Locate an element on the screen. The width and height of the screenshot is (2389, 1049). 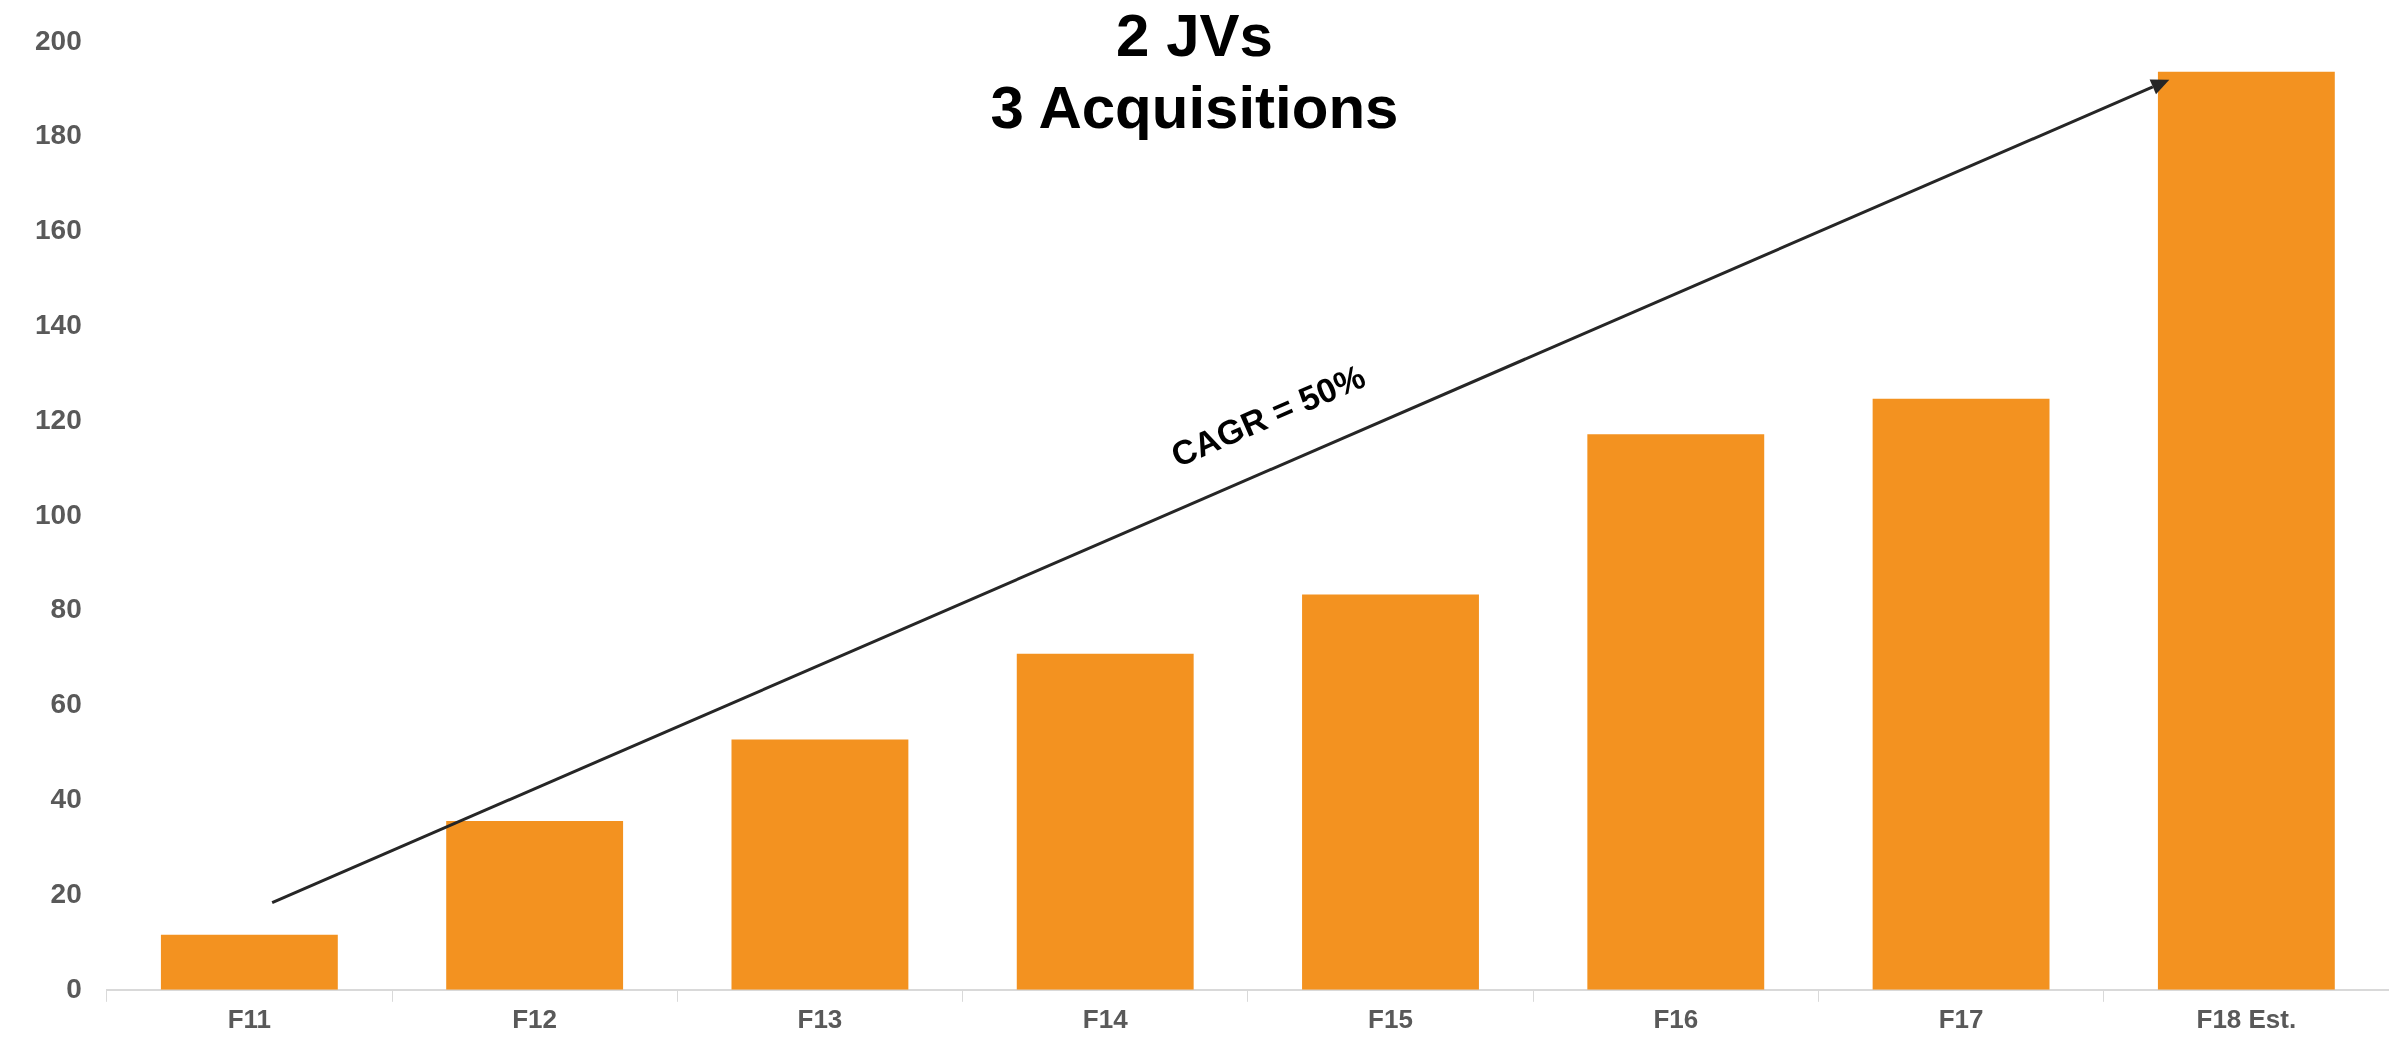
y-tick-label: 180 is located at coordinates (58, 135).